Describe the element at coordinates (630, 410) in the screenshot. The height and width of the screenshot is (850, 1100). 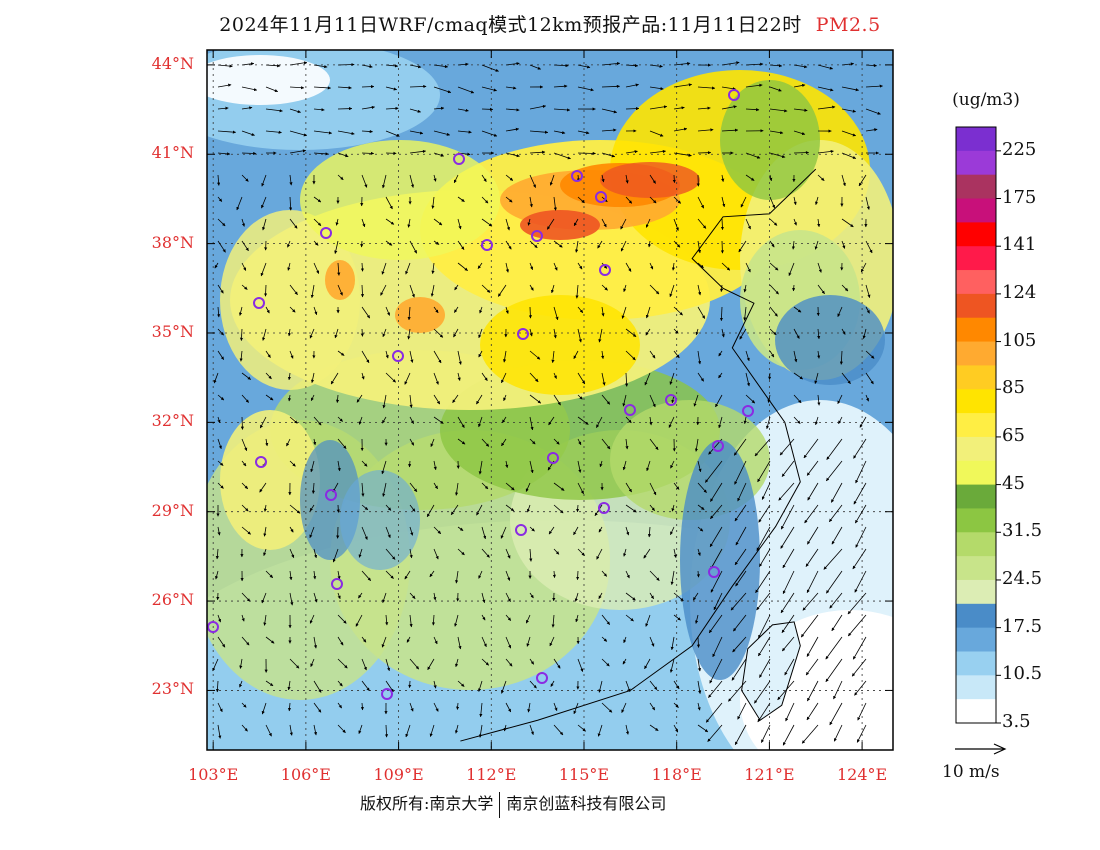
I see `city-station-marker` at that location.